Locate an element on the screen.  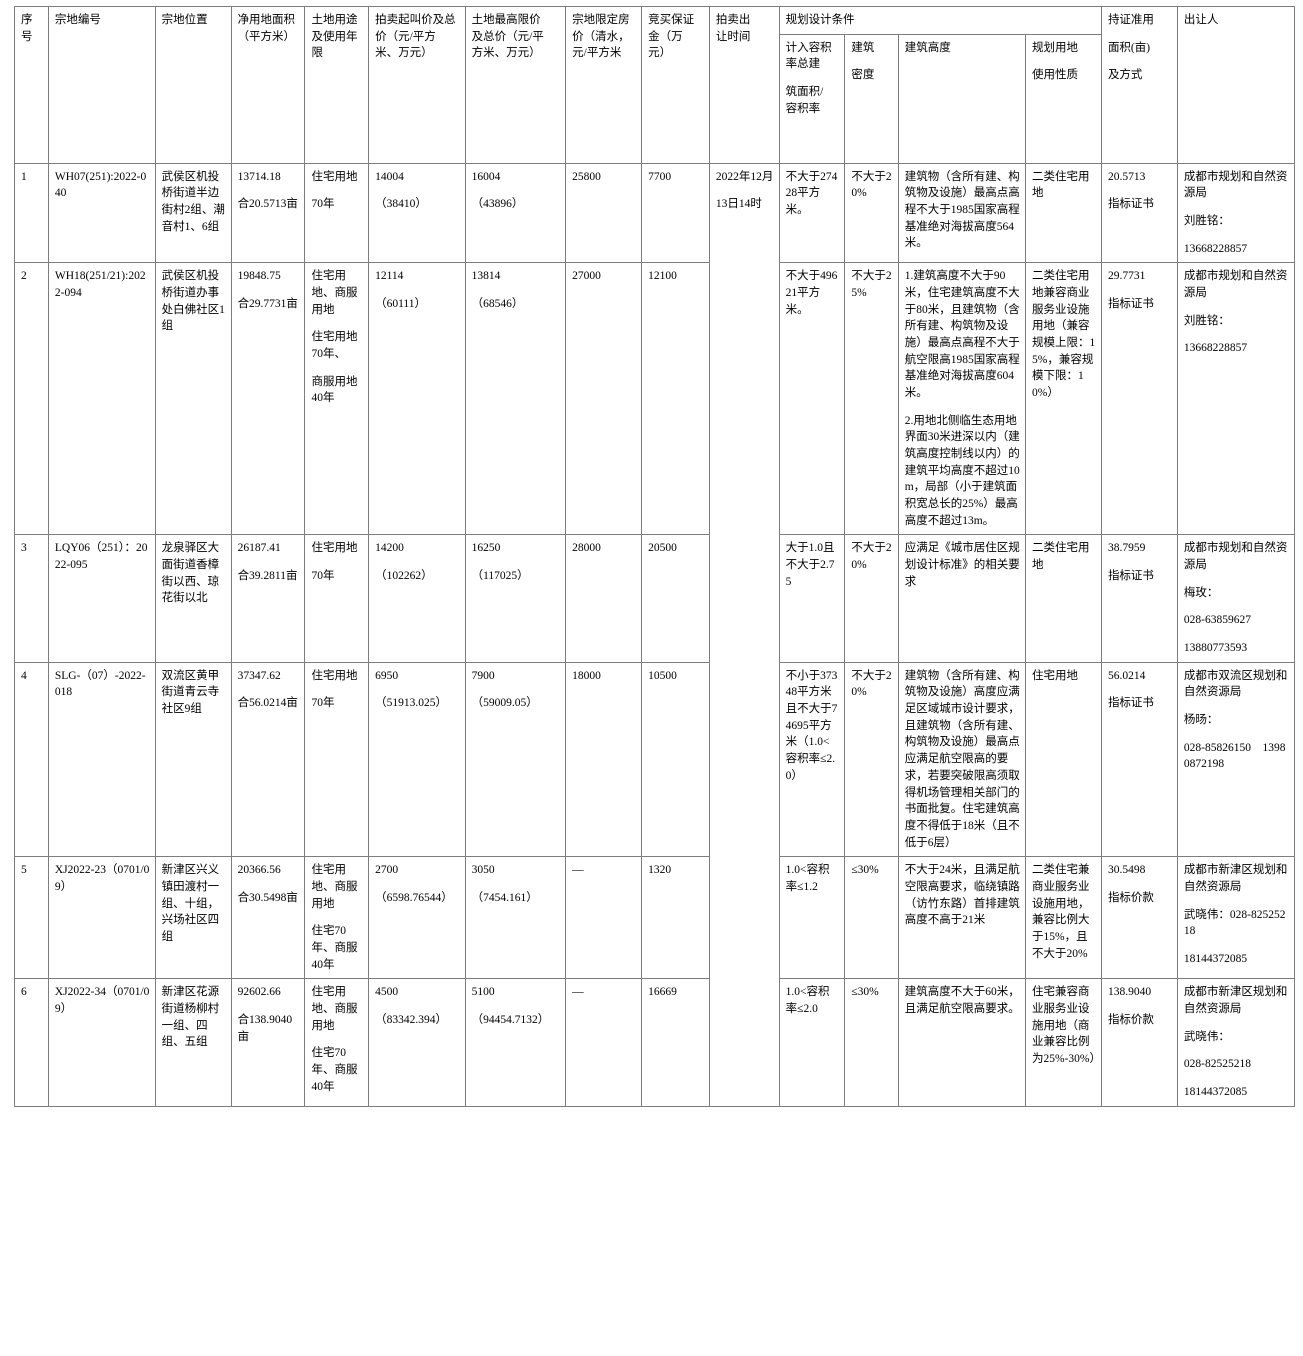
cell-far: 1.0<容积率≤2.0 is located at coordinates (812, 1042).